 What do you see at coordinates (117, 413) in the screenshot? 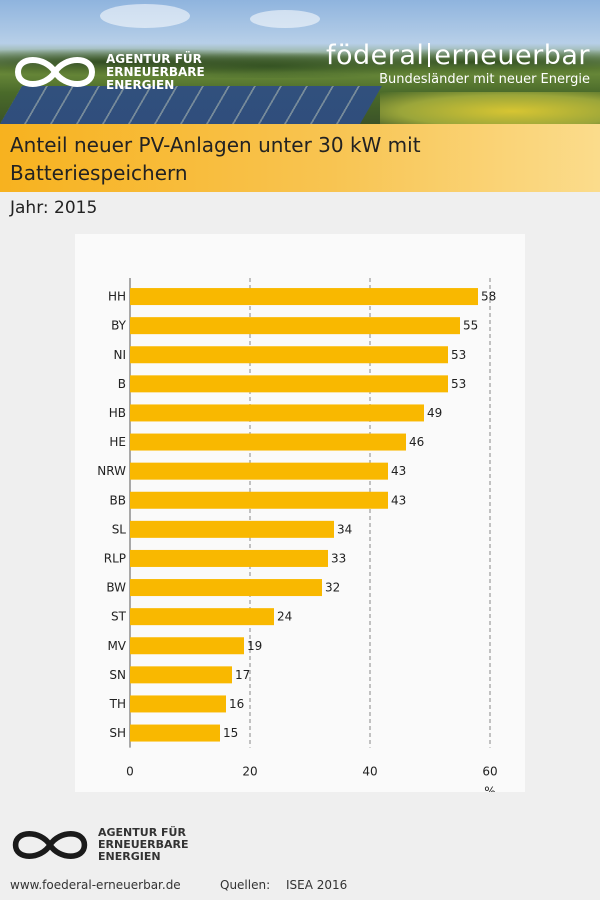
I see `category-label: HB` at bounding box center [117, 413].